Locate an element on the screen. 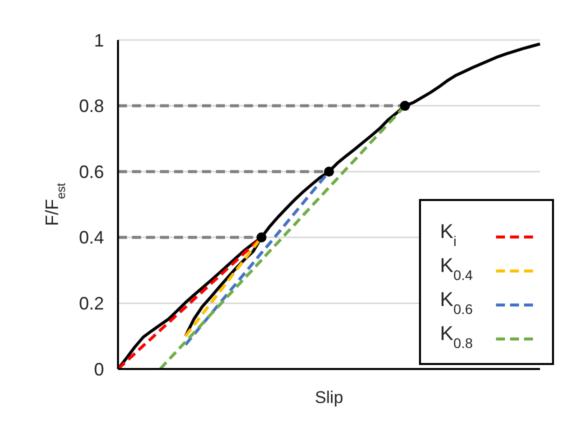 The height and width of the screenshot is (427, 569). y-tick-label: 0.4 is located at coordinates (91, 238).